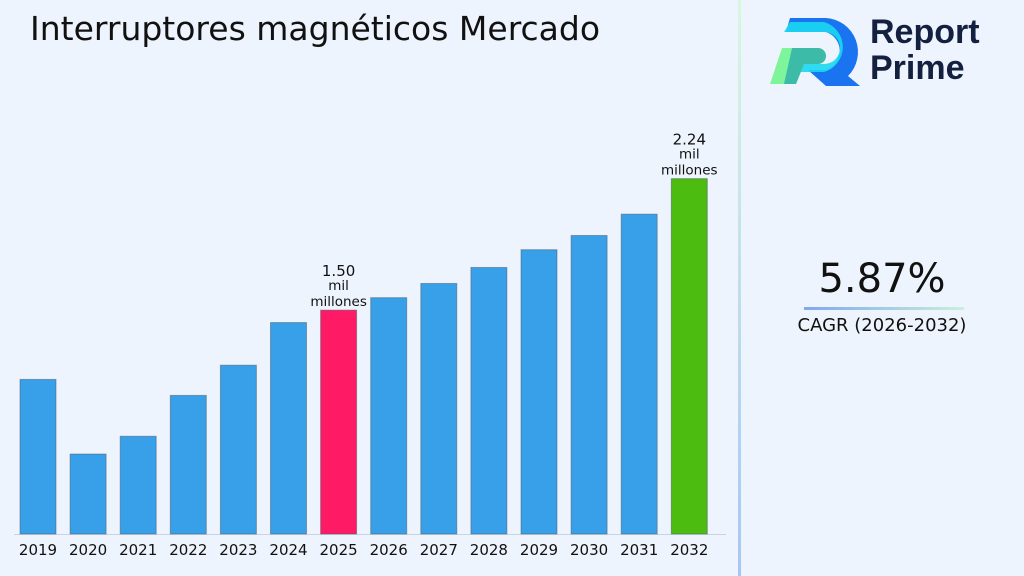  I want to click on brand-name: Report Prime, so click(925, 50).